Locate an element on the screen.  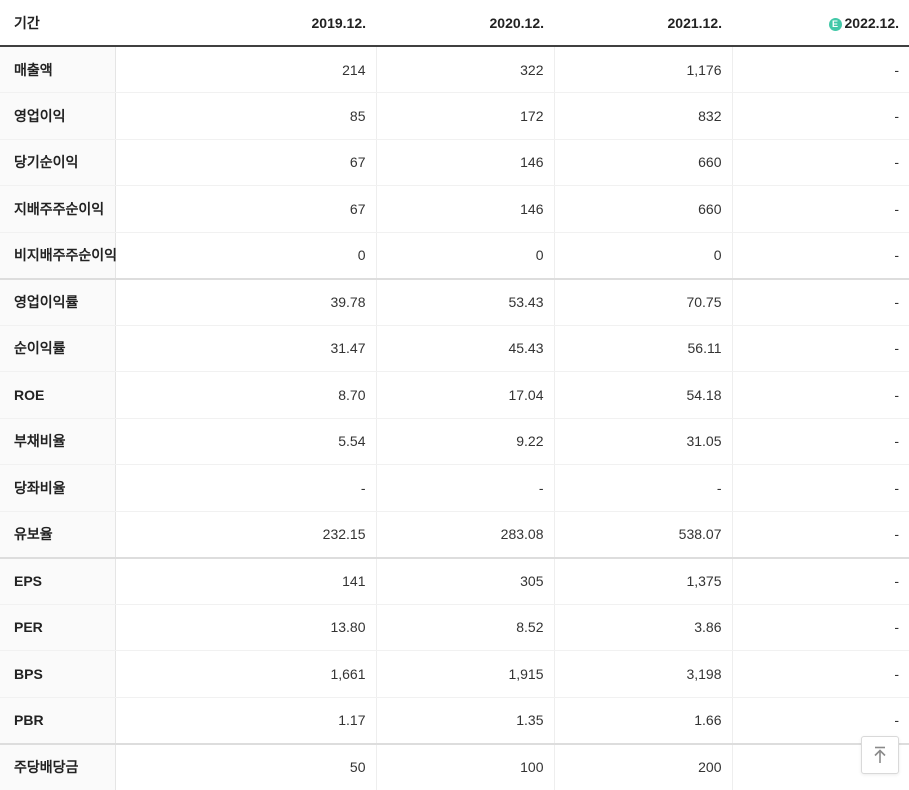
row-label: 유보율 is located at coordinates (58, 534).